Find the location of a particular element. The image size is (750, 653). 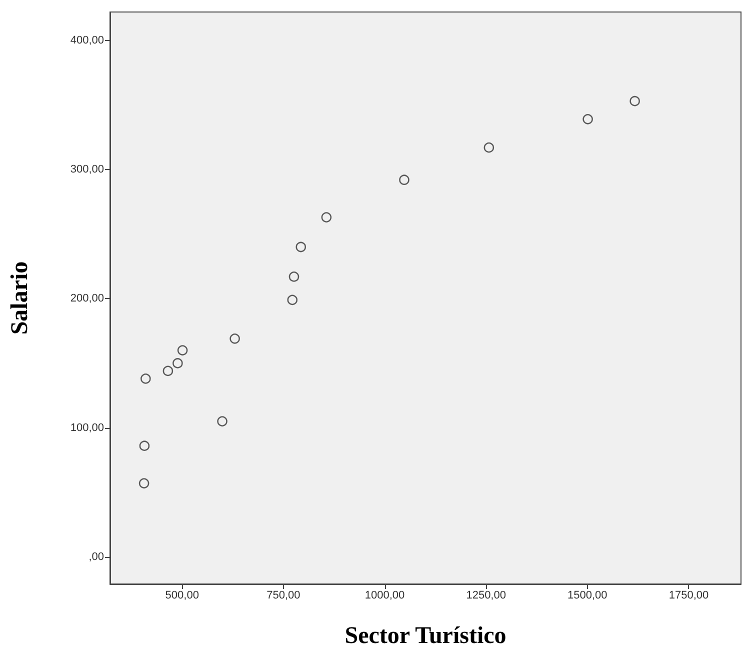

x-tick-label: 1000,00 is located at coordinates (384, 596).